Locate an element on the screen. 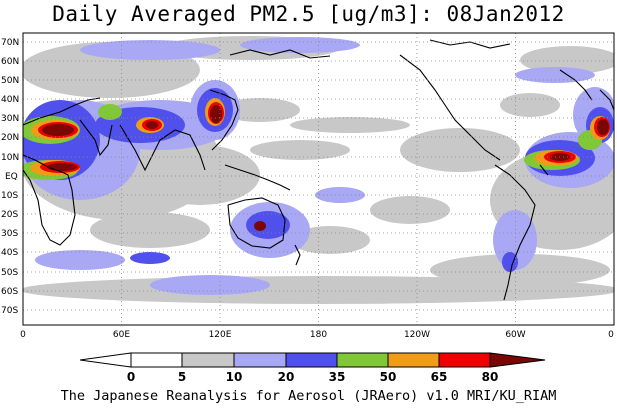 The width and height of the screenshot is (617, 410). lat-label: 10S is located at coordinates (9, 196).